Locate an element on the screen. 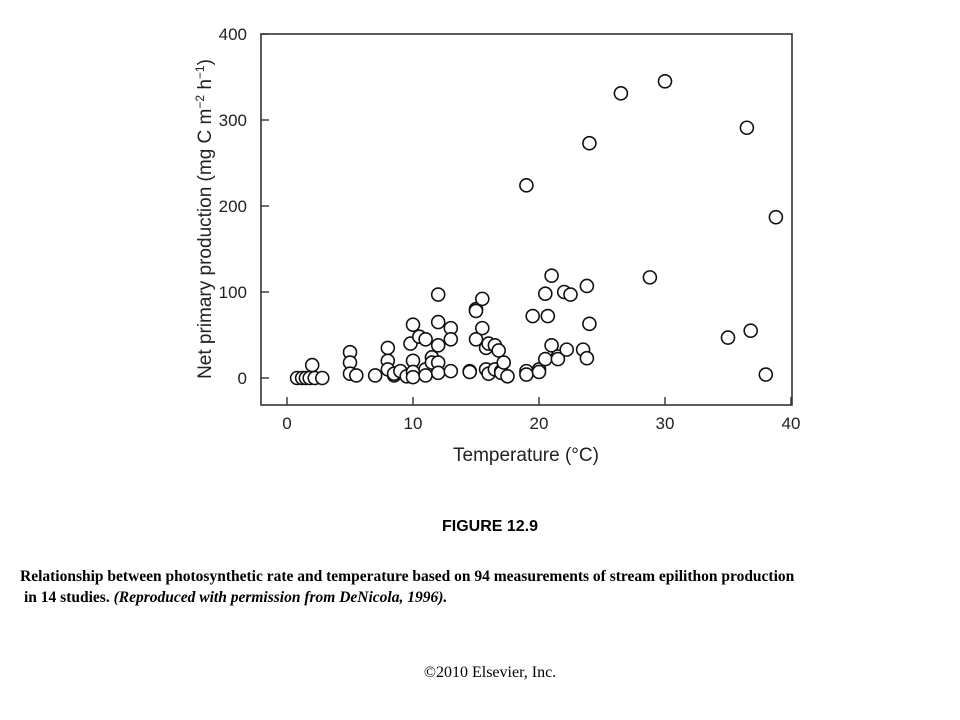 This screenshot has width=960, height=720. y-tick-label: 200 is located at coordinates (233, 206).